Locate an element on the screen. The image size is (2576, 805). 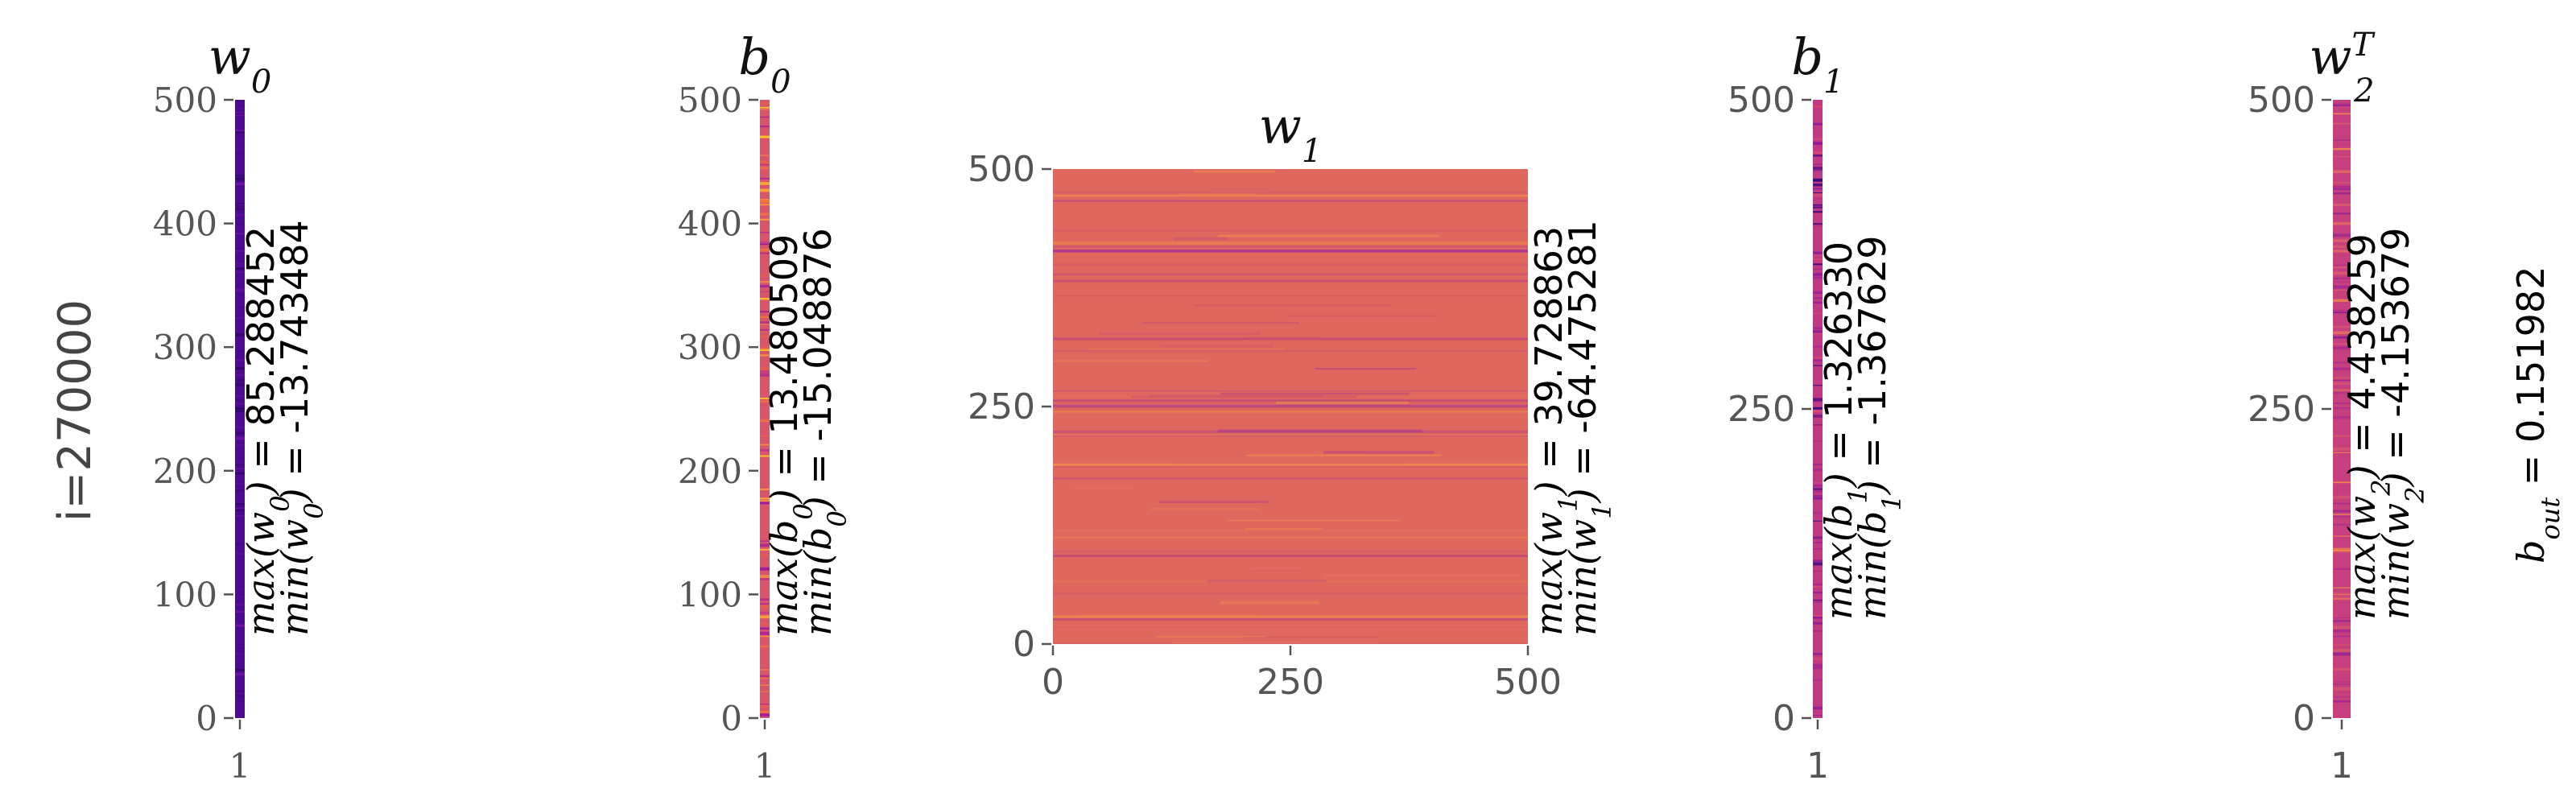
panel-title-b1: b1 is located at coordinates (1817, 64).